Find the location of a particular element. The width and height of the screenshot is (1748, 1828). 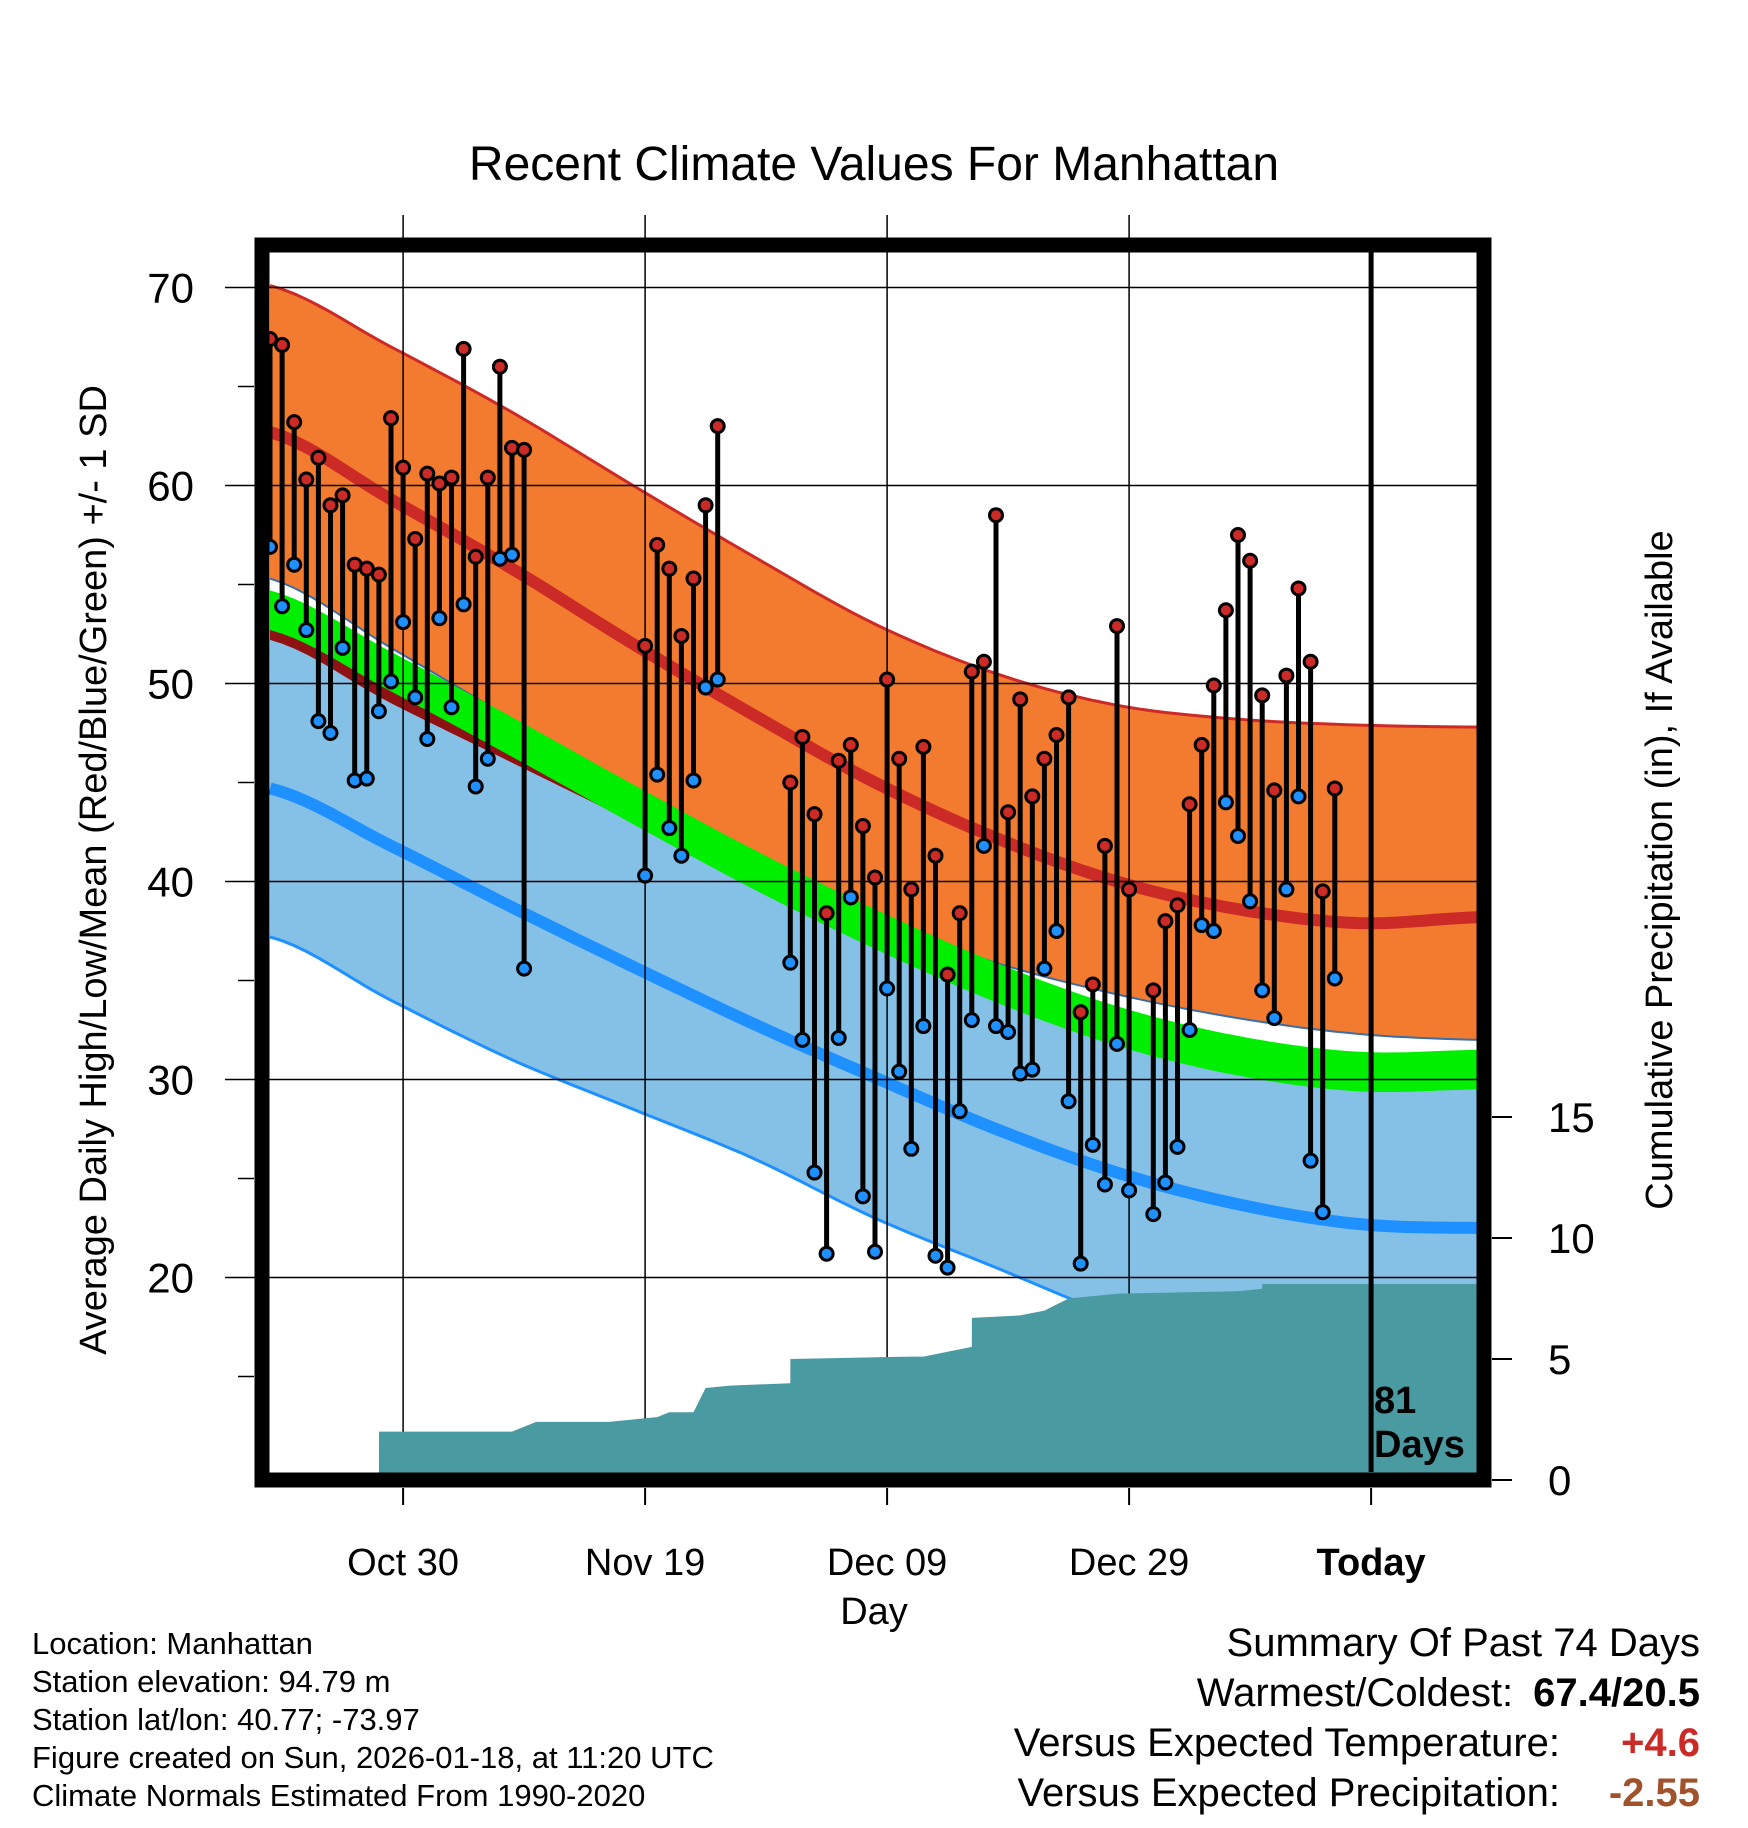

y-tick-label: 20 is located at coordinates (170, 1278).